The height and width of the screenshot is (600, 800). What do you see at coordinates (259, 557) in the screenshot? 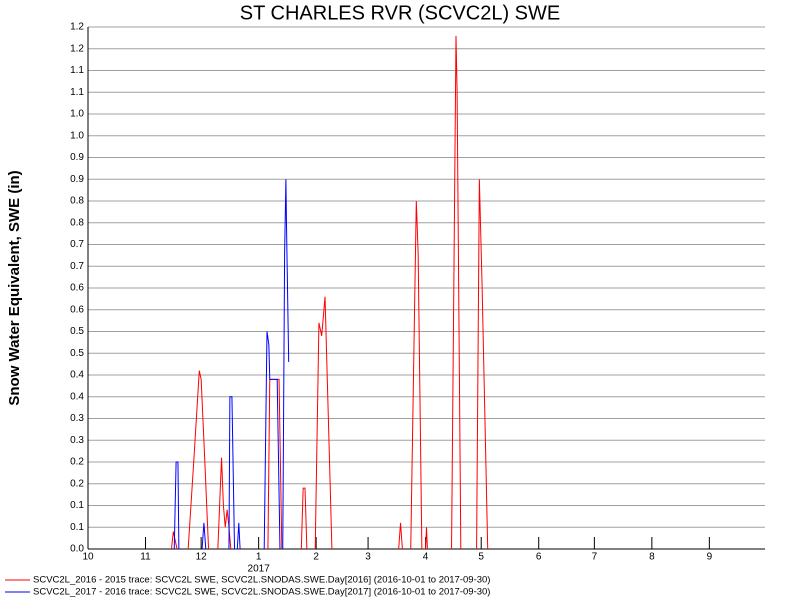
I see `x-tick-label: 1` at bounding box center [259, 557].